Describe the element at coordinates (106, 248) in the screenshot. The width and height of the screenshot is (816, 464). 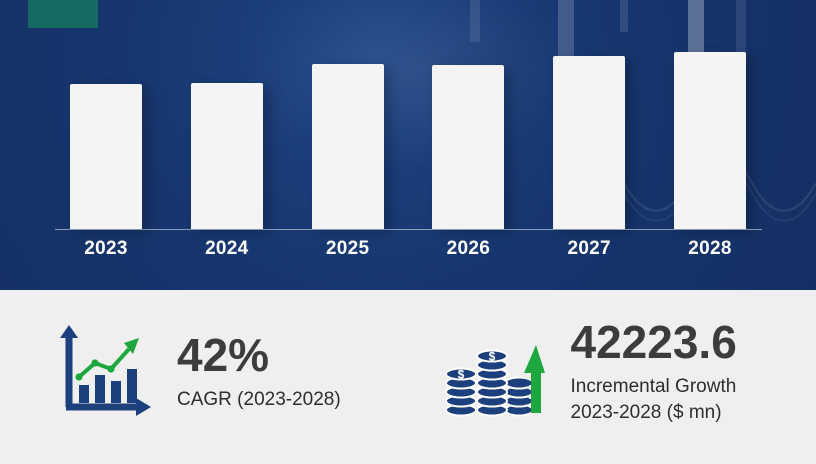
I see `bar-label: 2023` at that location.